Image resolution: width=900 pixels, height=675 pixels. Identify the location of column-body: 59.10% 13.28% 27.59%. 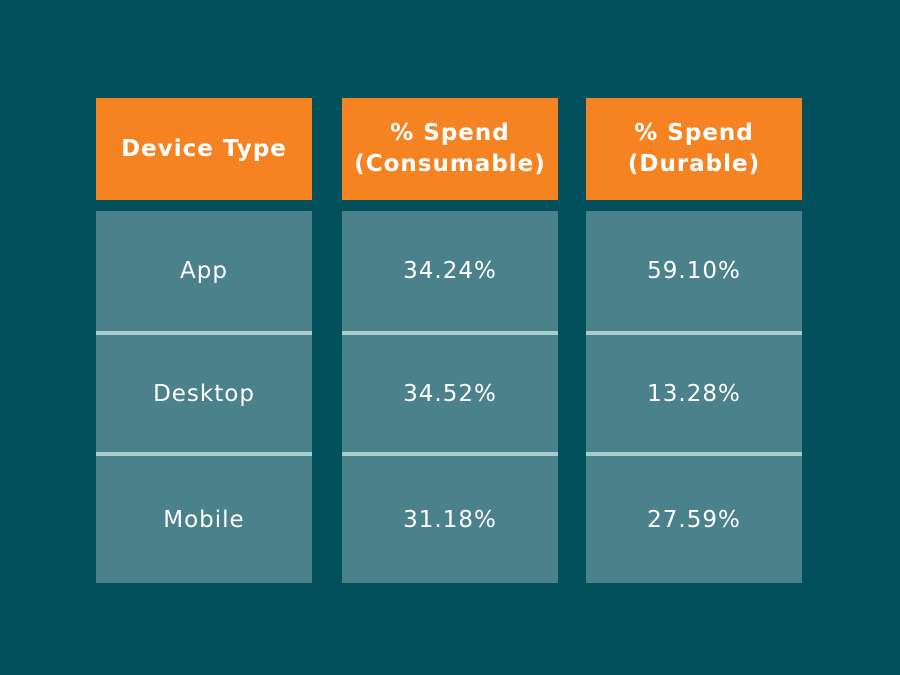
(694, 397).